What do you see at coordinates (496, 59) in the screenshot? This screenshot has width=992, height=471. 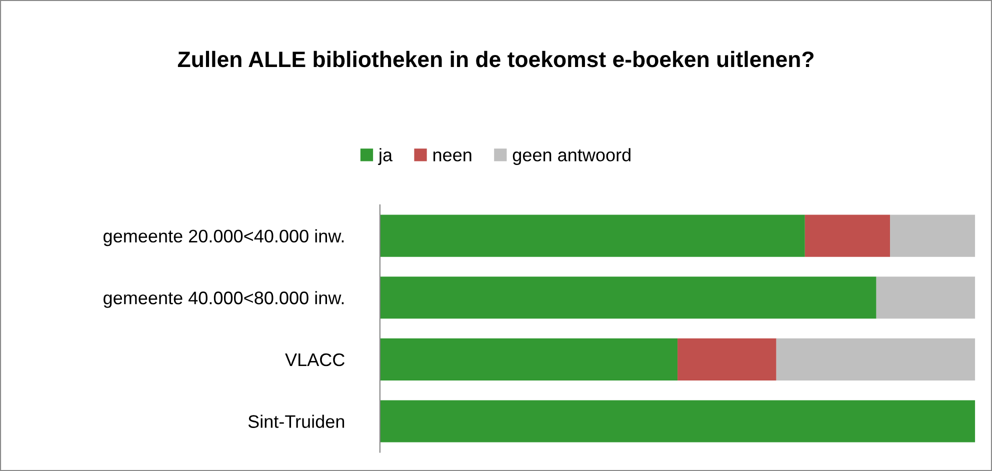 I see `chart-title: Zullen ALLE bibliotheken in de toekomst e-boeken uitlenen?` at bounding box center [496, 59].